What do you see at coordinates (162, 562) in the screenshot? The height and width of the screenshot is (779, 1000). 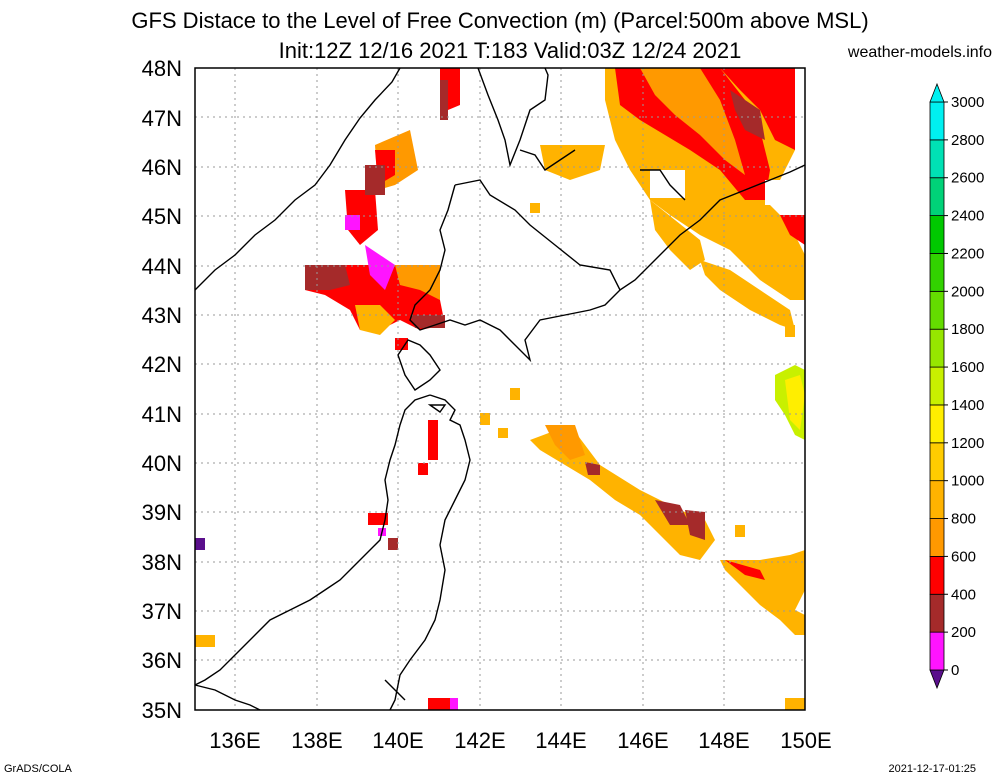 I see `lat-label: 38N` at bounding box center [162, 562].